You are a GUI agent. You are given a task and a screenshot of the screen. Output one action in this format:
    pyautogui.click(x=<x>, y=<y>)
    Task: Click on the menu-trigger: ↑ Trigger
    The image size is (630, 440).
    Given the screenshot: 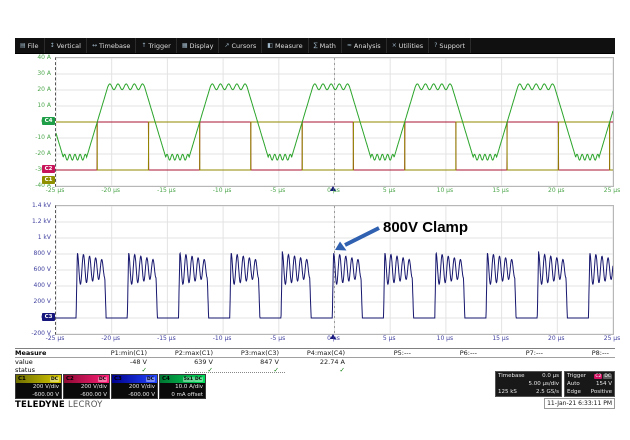 What is the action you would take?
    pyautogui.click(x=156, y=45)
    